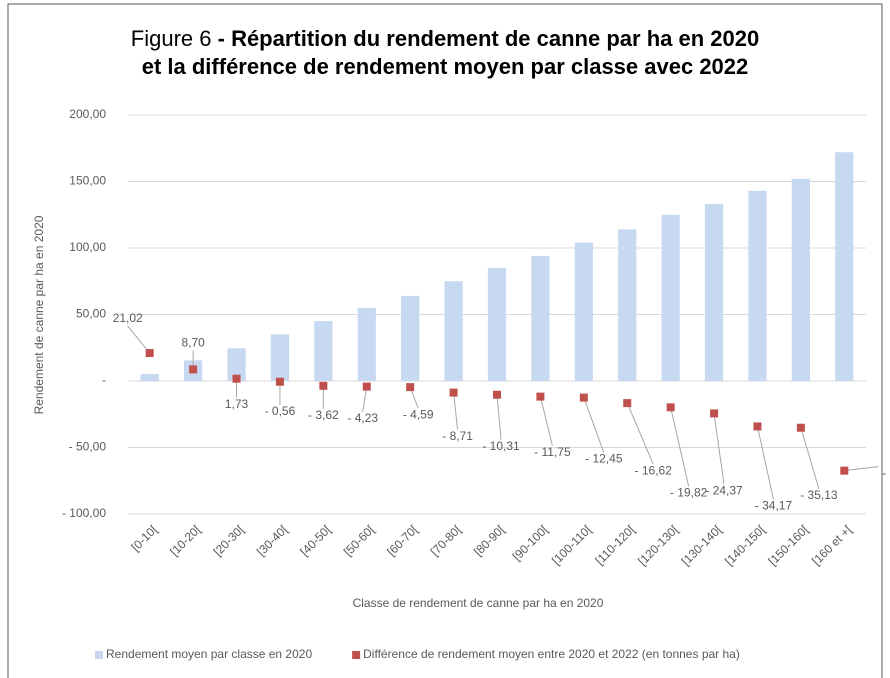 Image resolution: width=890 pixels, height=678 pixels. I want to click on y-tick-label: -, so click(104, 380).